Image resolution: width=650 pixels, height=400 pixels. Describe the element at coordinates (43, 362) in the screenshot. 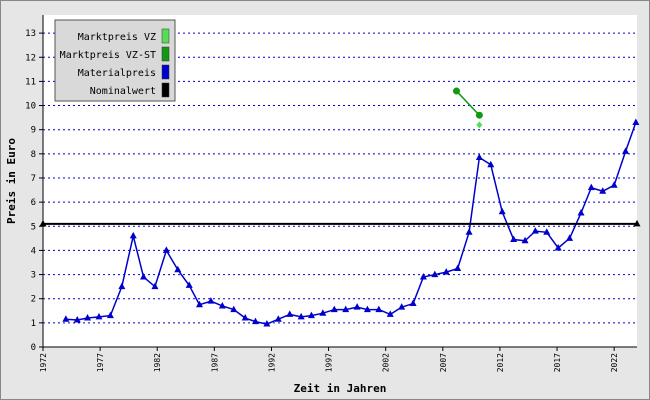

I see `x-tick-label: 1972` at that location.